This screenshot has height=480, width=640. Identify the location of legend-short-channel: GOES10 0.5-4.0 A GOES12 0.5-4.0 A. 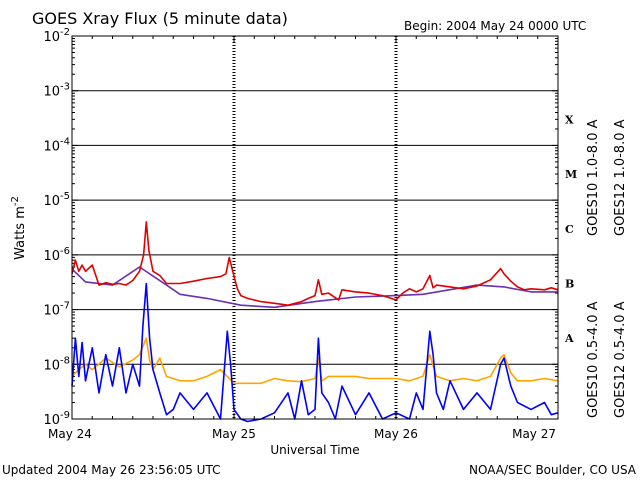
(607, 359).